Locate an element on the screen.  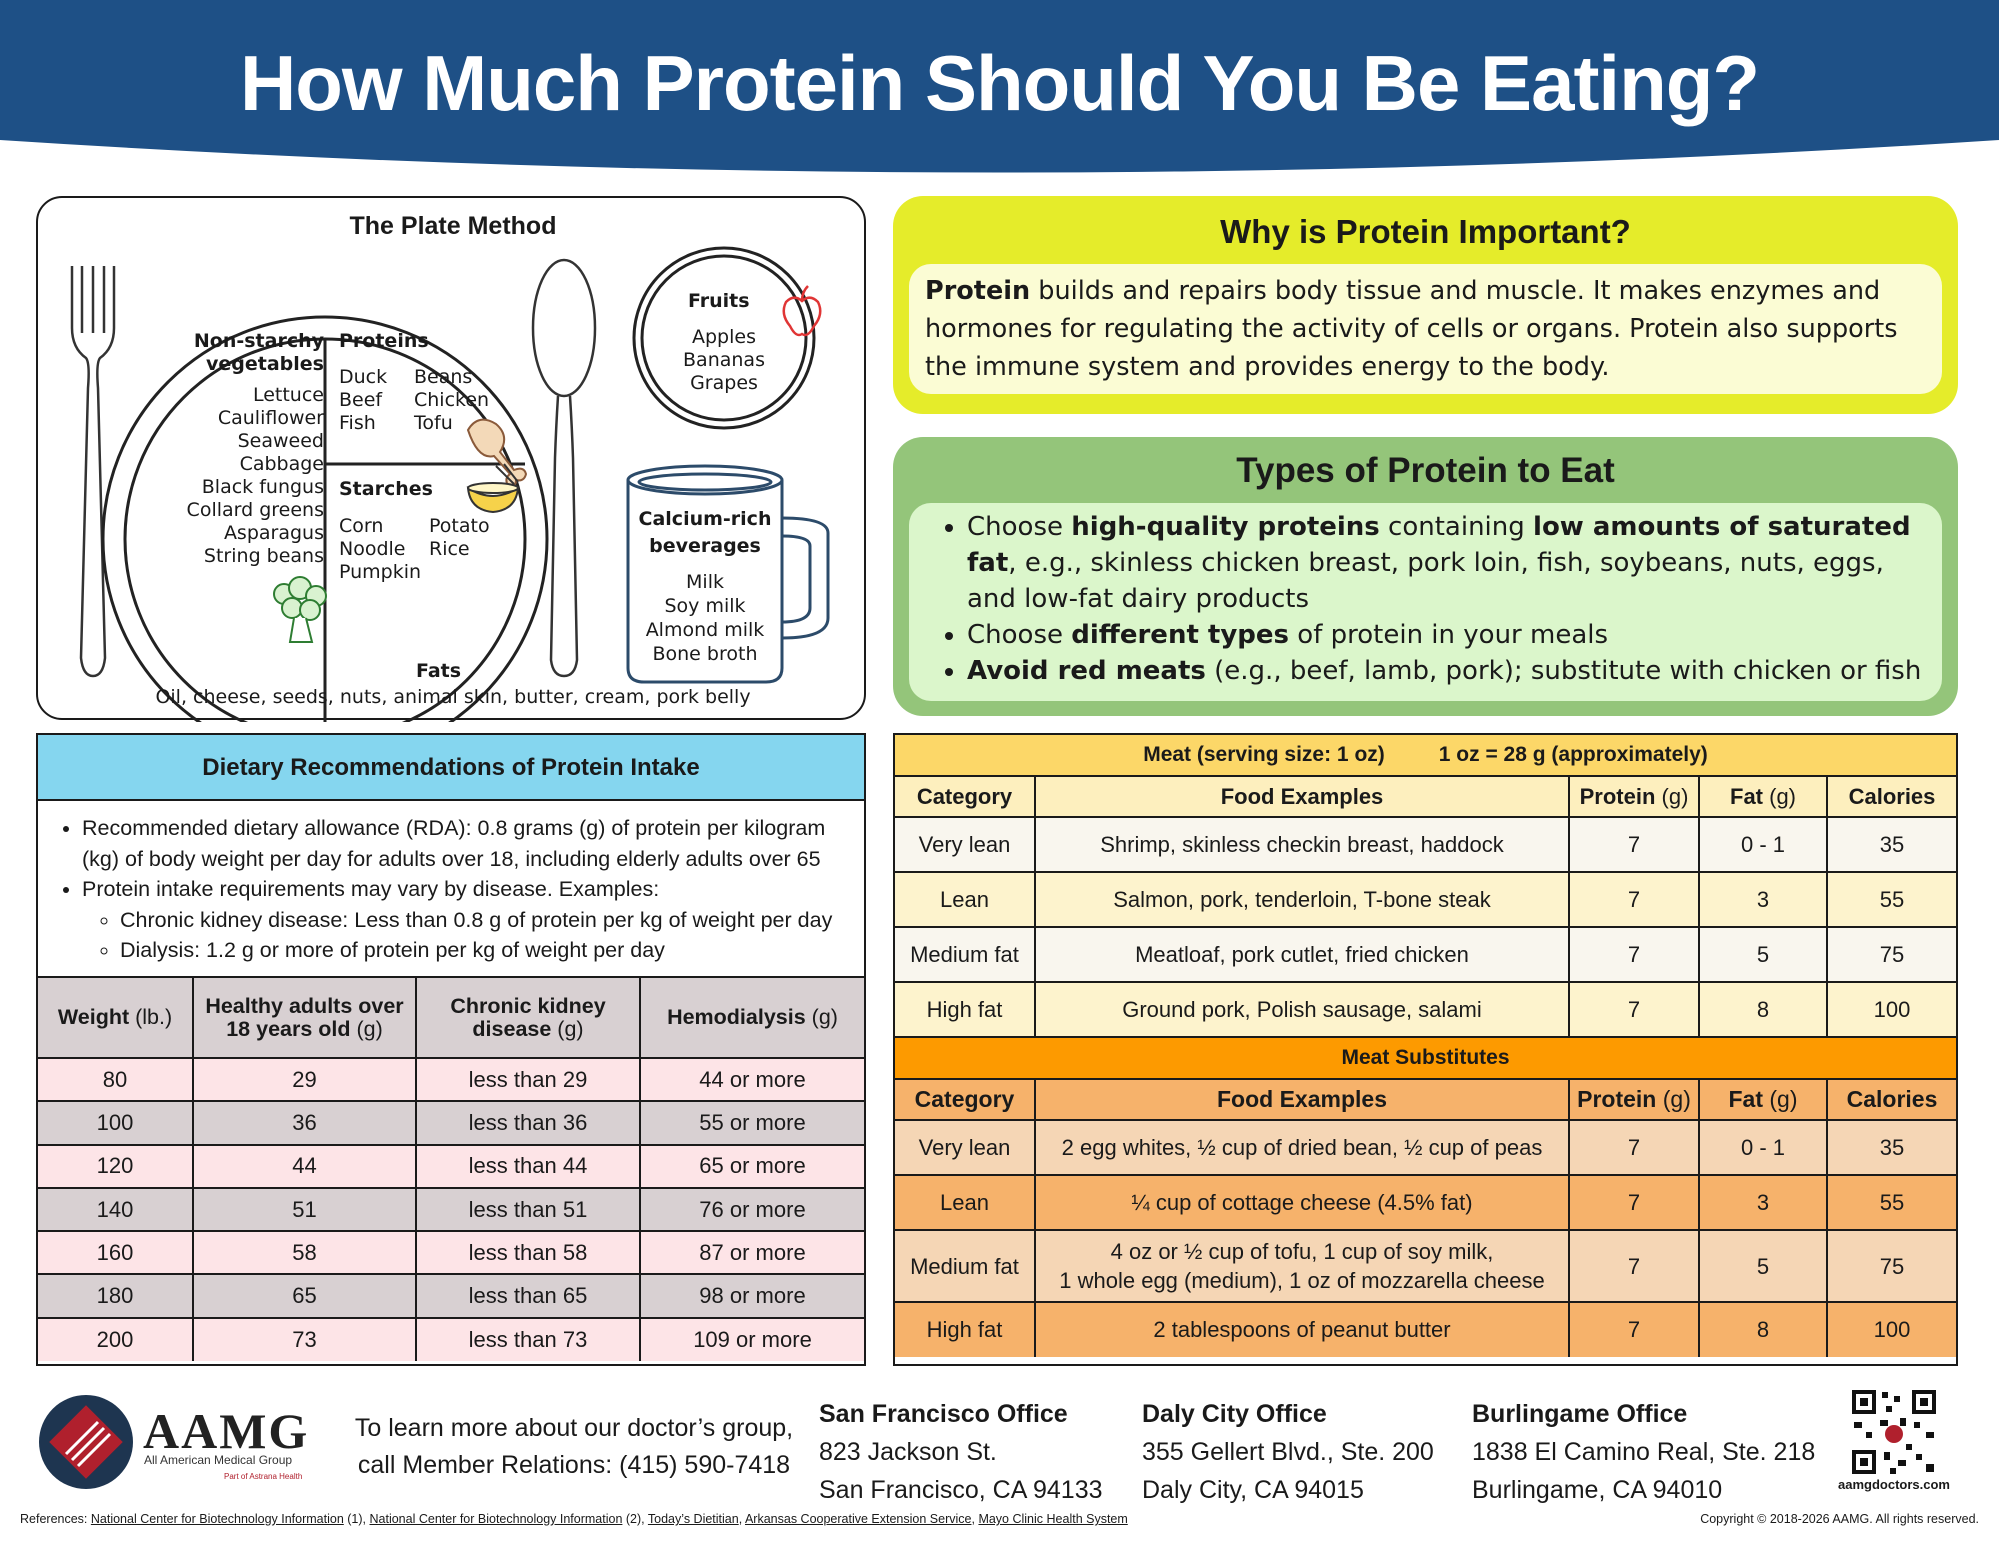
plate-title: The Plate Method is located at coordinates (453, 226).